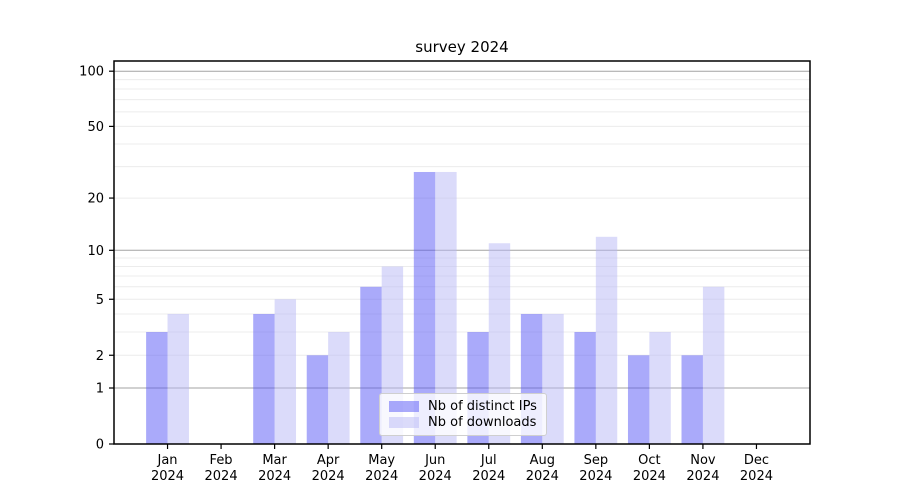 The image size is (900, 500). Describe the element at coordinates (553, 378) in the screenshot. I see `bar-downloads-aug` at that location.